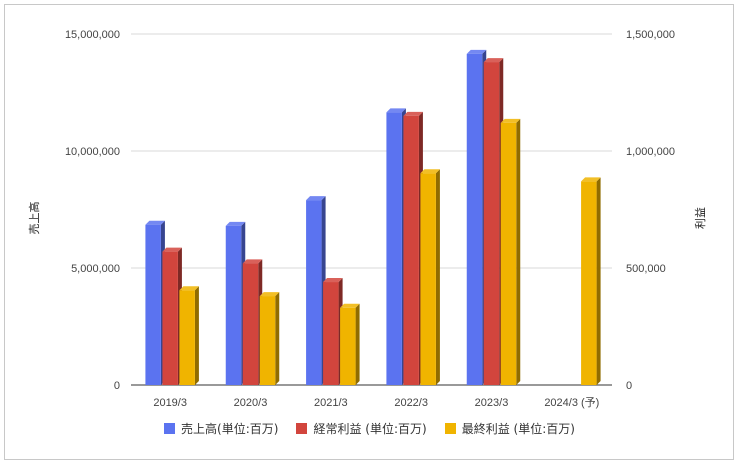 This screenshot has width=739, height=465. What do you see at coordinates (650, 152) in the screenshot?
I see `right-tick-label: 1,000,000` at bounding box center [650, 152].